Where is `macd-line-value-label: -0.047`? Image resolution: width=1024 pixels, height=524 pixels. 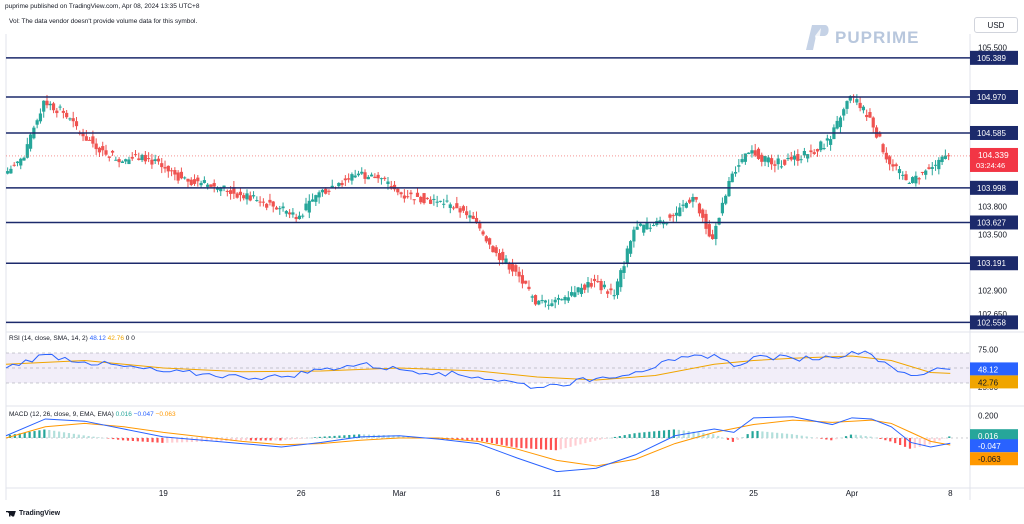 macd-line-value-label: -0.047 is located at coordinates (989, 446).